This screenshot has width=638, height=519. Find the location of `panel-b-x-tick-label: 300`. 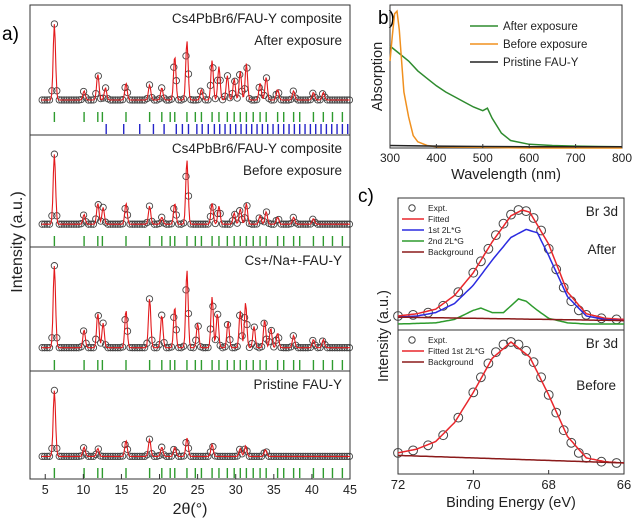

panel-b-x-tick-label: 300 is located at coordinates (390, 158).